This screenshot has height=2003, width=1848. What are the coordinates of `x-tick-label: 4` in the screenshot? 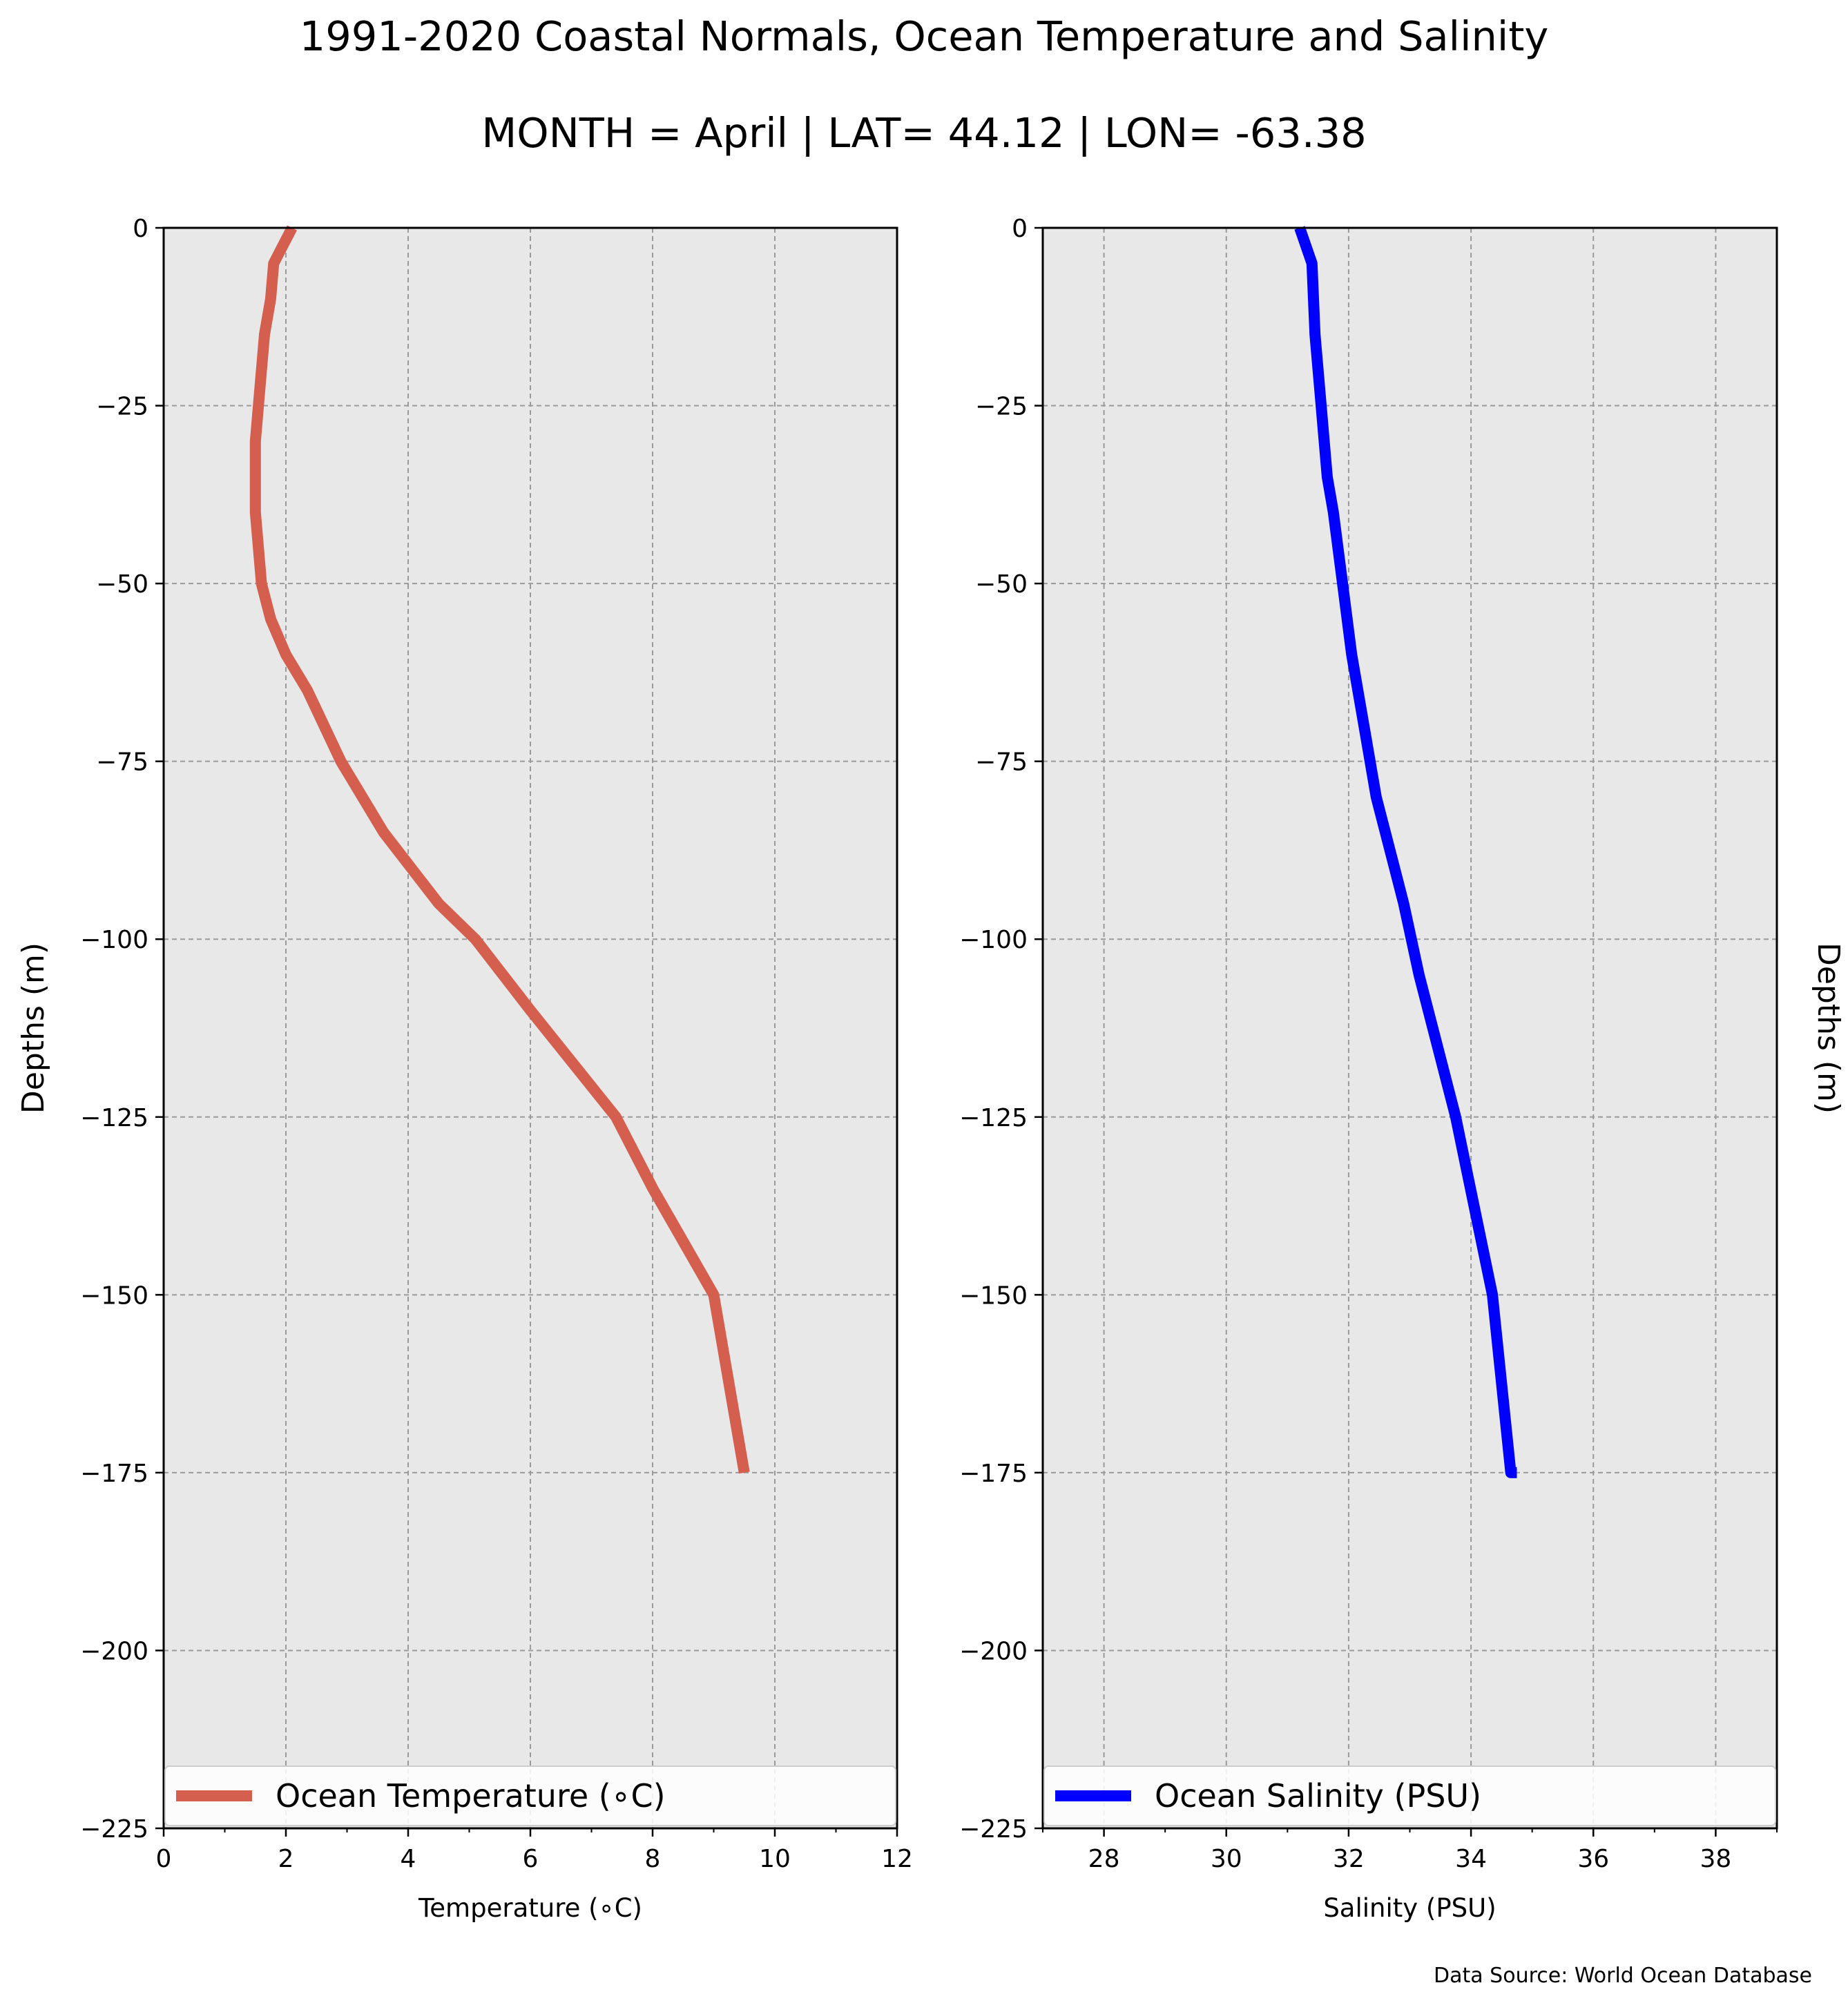 It's located at (408, 1859).